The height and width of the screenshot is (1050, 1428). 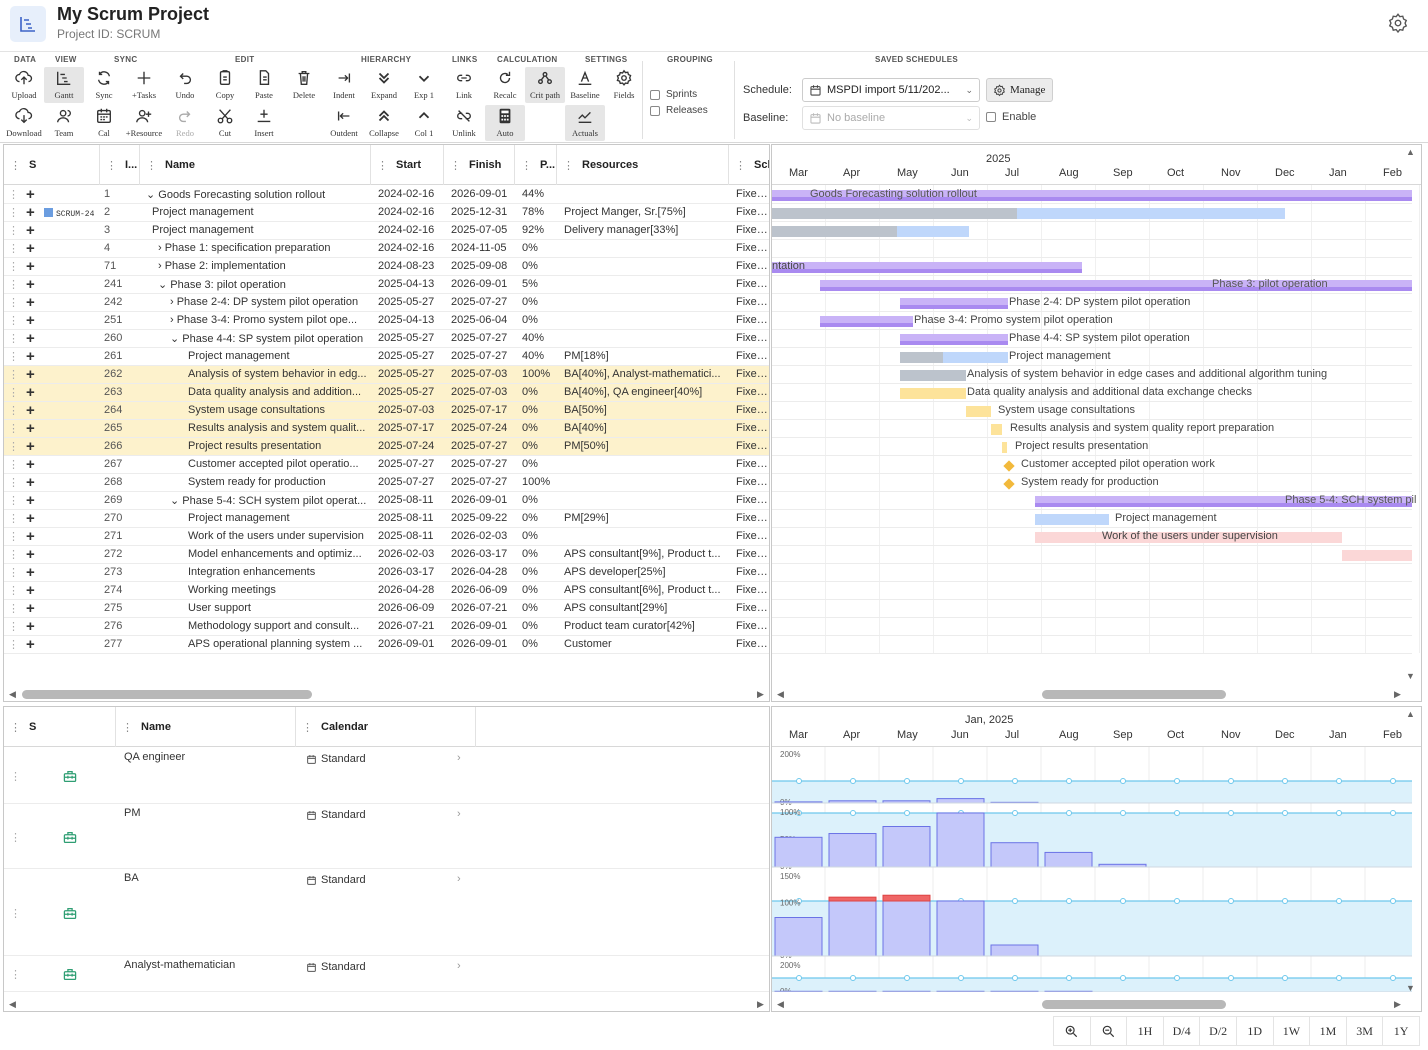 I want to click on task-progress: 78%, so click(x=533, y=212).